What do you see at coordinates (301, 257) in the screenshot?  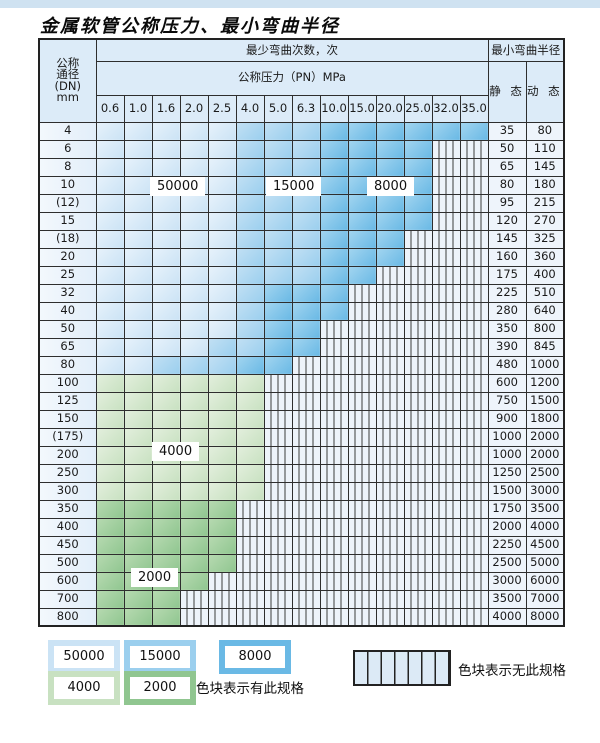 I see `table-row: 20 160 360` at bounding box center [301, 257].